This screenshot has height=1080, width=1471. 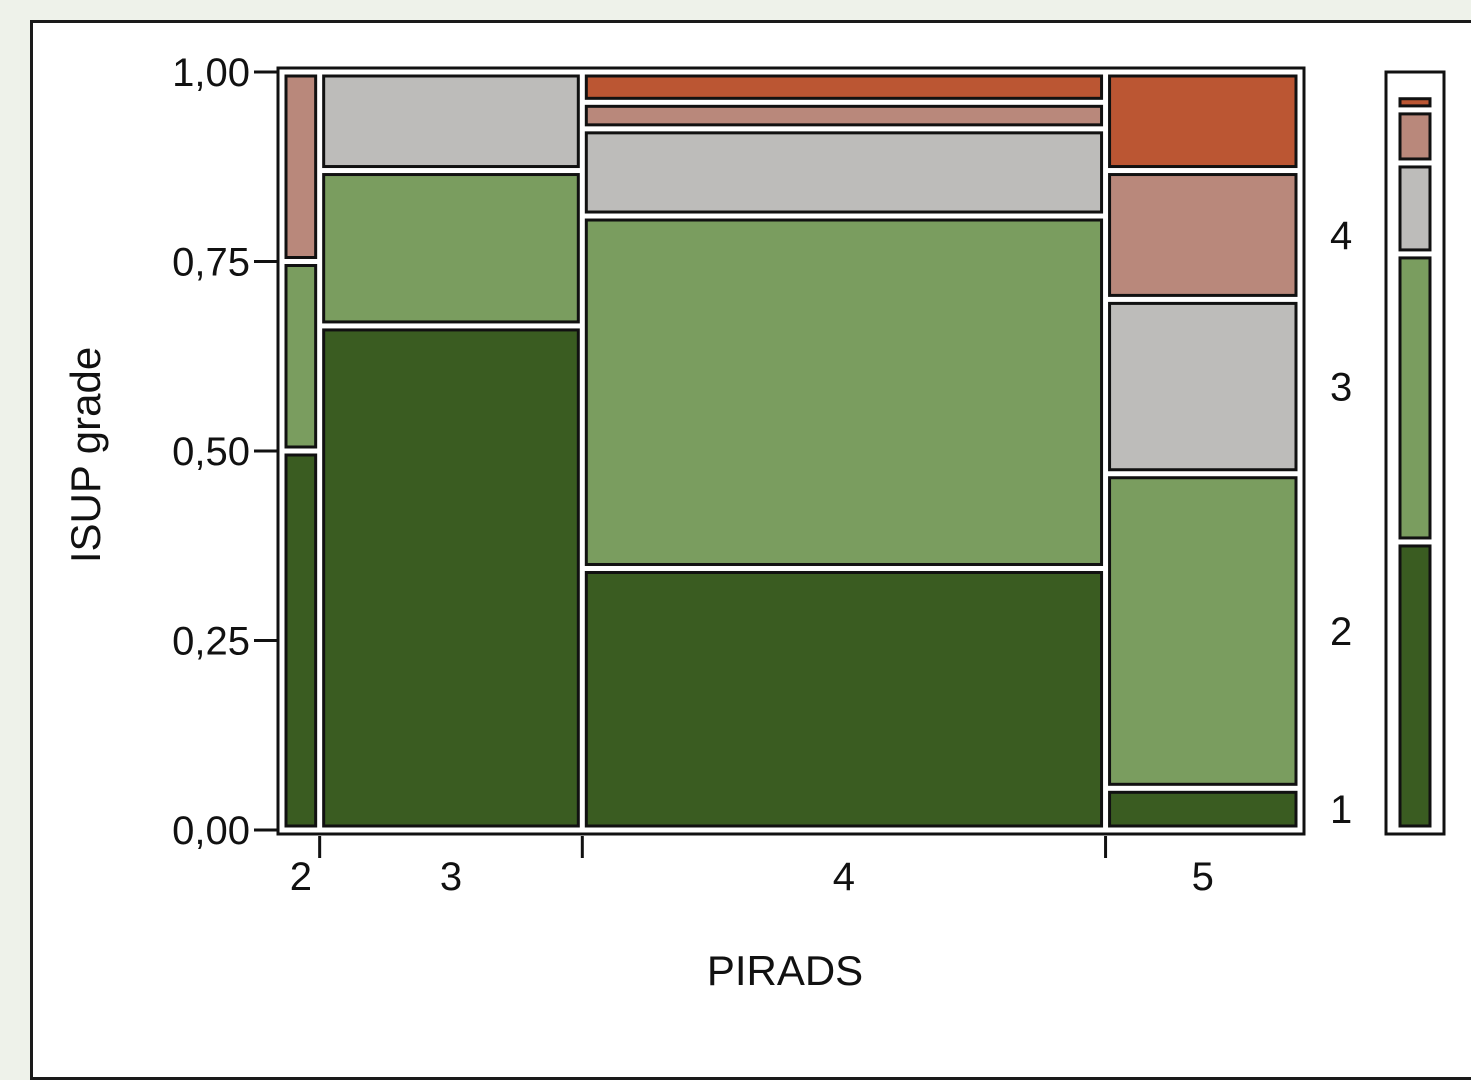 What do you see at coordinates (1341, 632) in the screenshot?
I see `right-label-isup-2: 2` at bounding box center [1341, 632].